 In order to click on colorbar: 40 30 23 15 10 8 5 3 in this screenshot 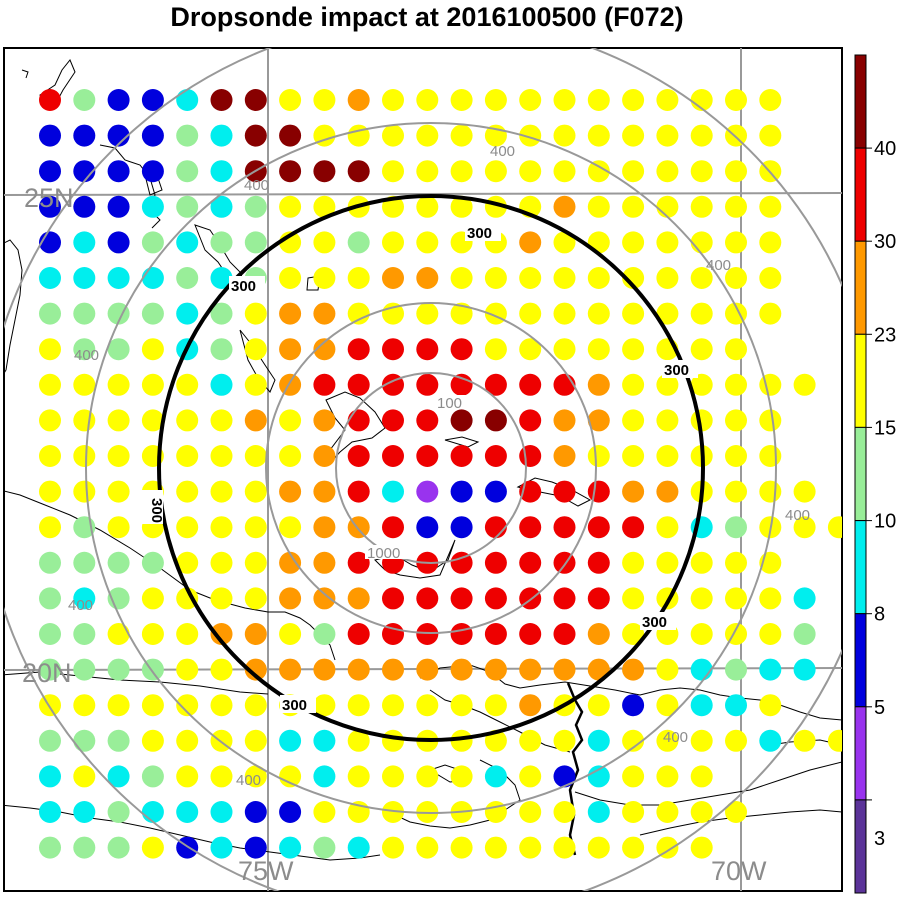, I will do `click(875, 474)`.